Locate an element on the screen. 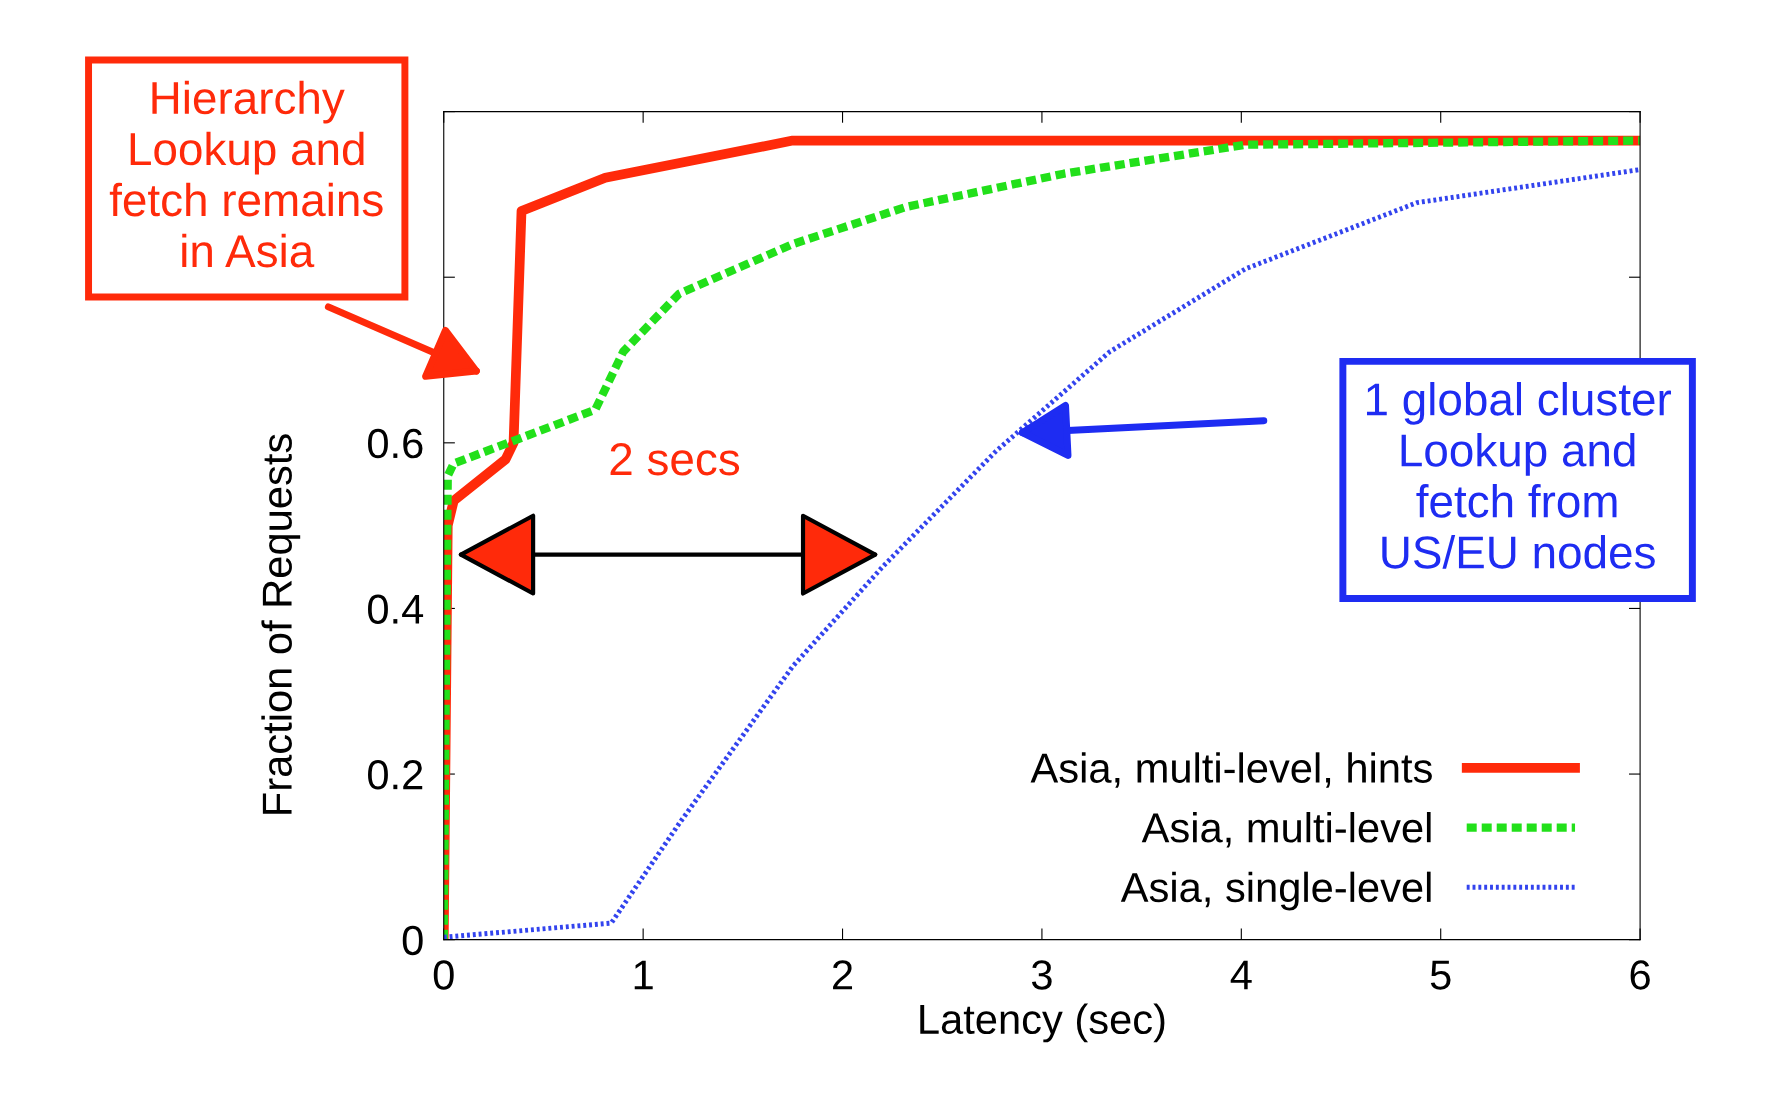 The width and height of the screenshot is (1775, 1116). x-tick-label: 1 is located at coordinates (643, 975).